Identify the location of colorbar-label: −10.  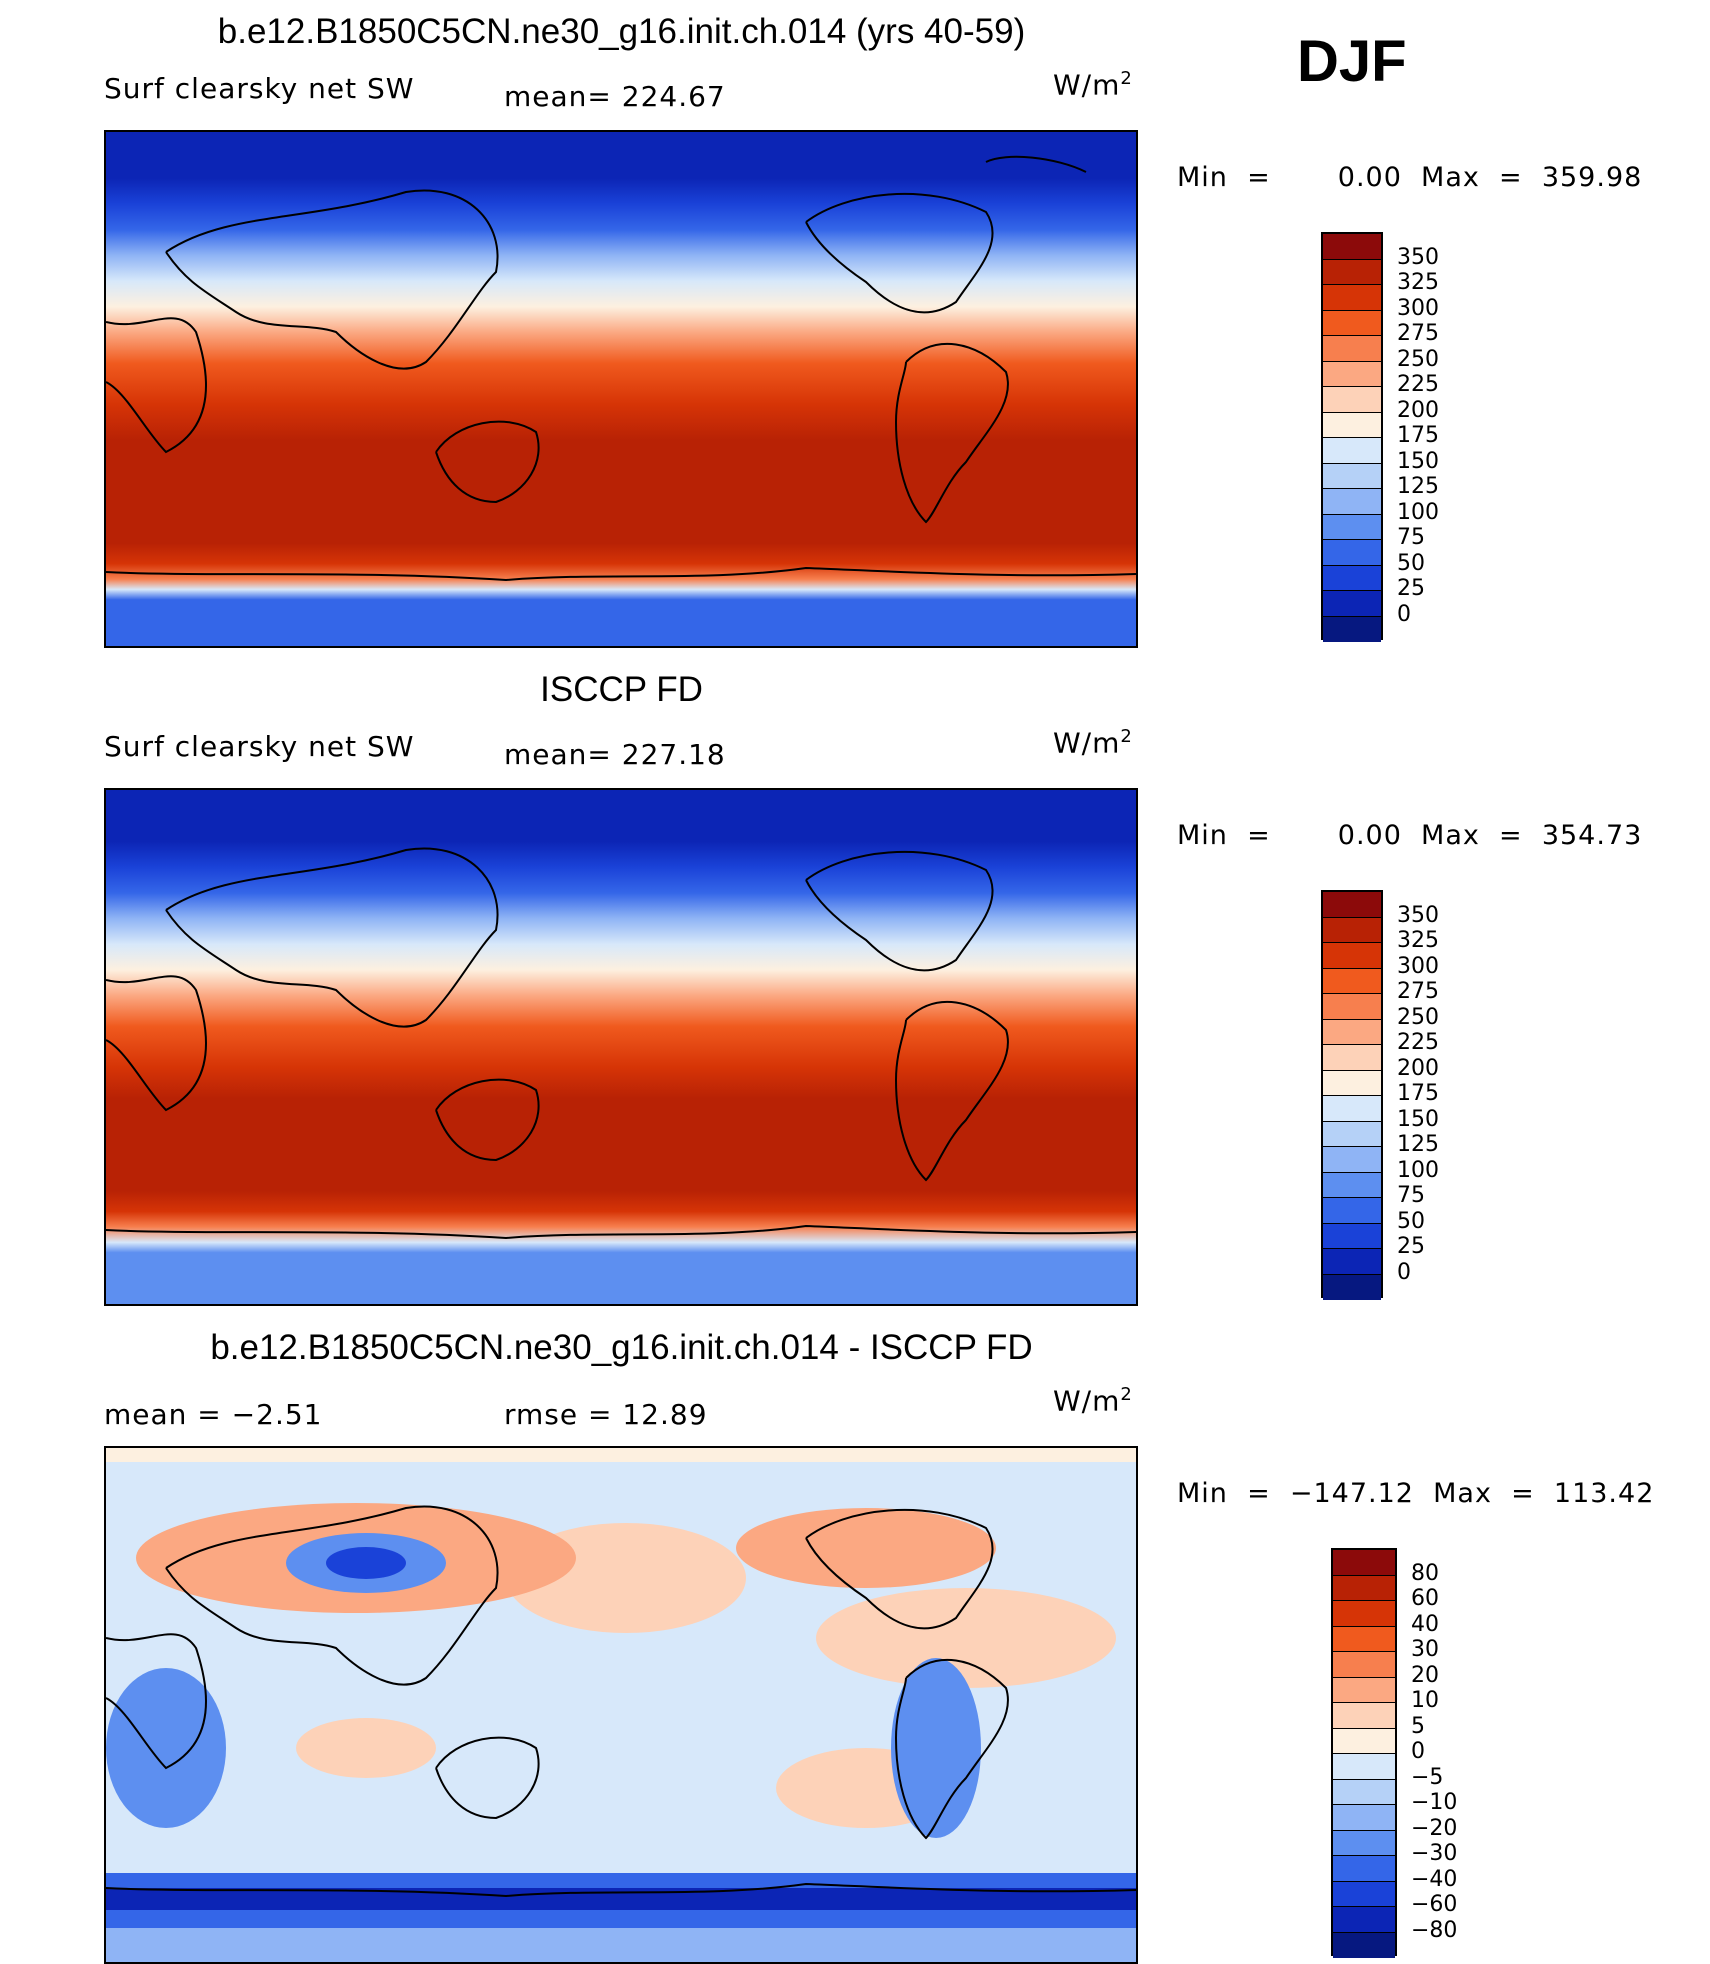
(1434, 1802).